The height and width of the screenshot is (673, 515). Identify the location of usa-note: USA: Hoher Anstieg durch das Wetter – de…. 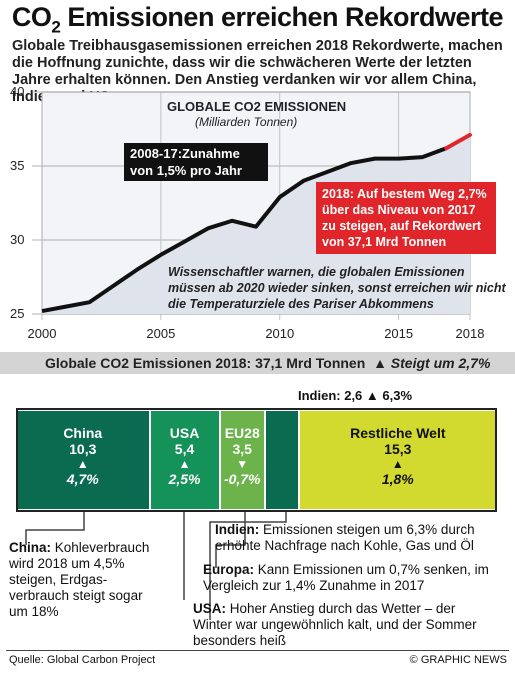
(335, 624).